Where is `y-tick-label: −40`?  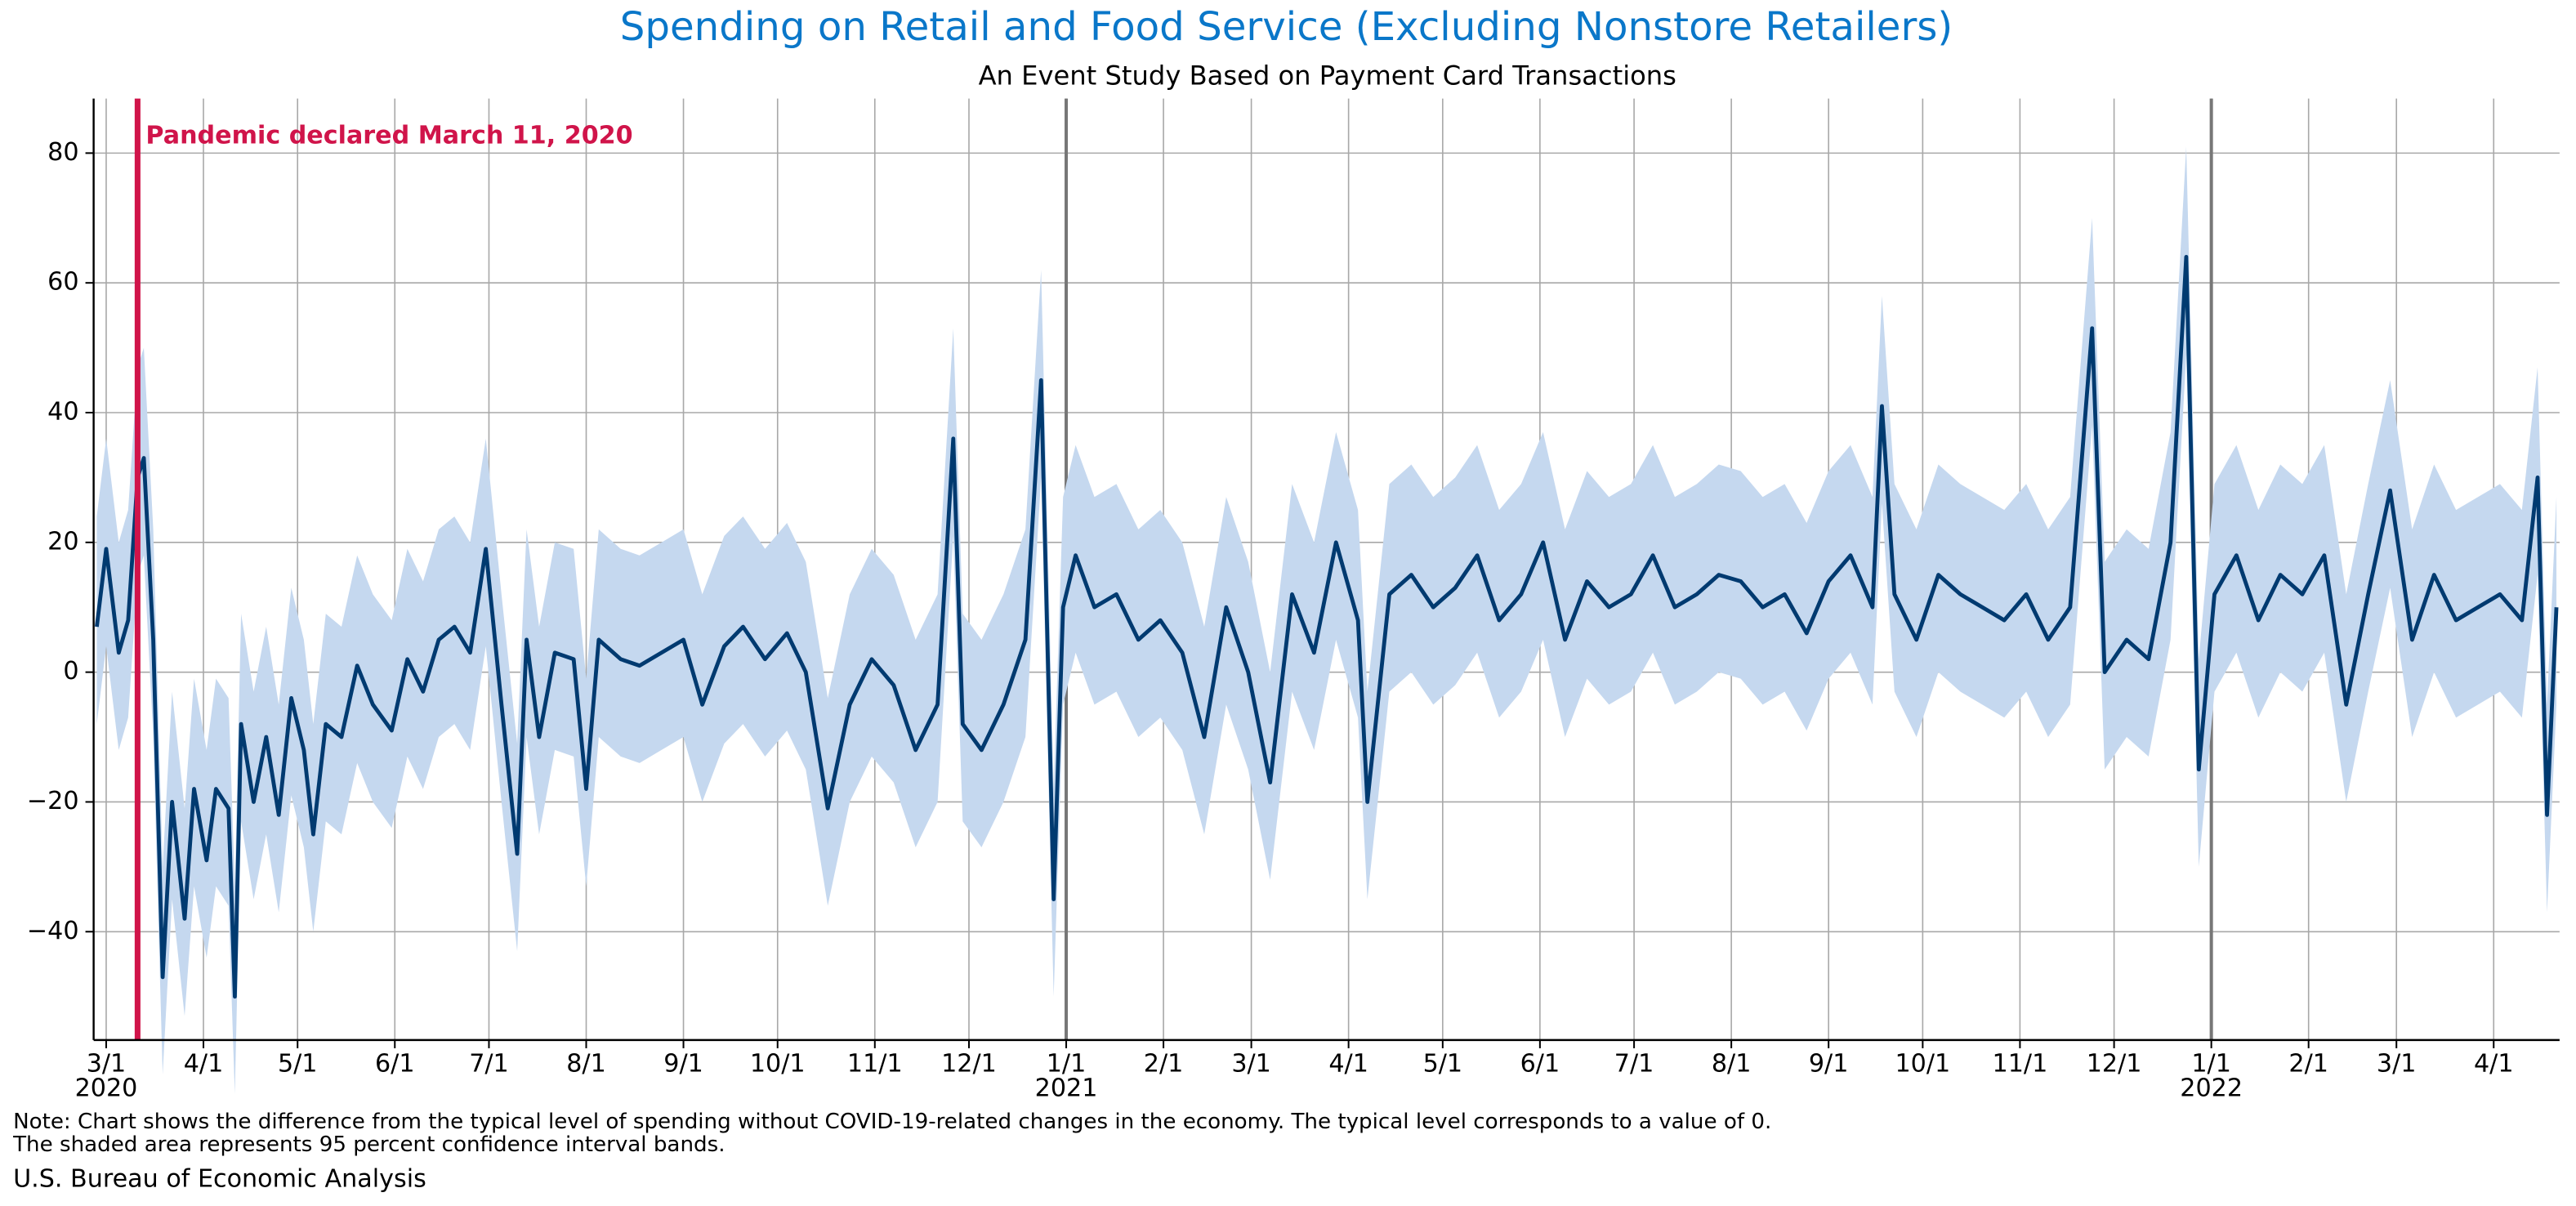 y-tick-label: −40 is located at coordinates (53, 931).